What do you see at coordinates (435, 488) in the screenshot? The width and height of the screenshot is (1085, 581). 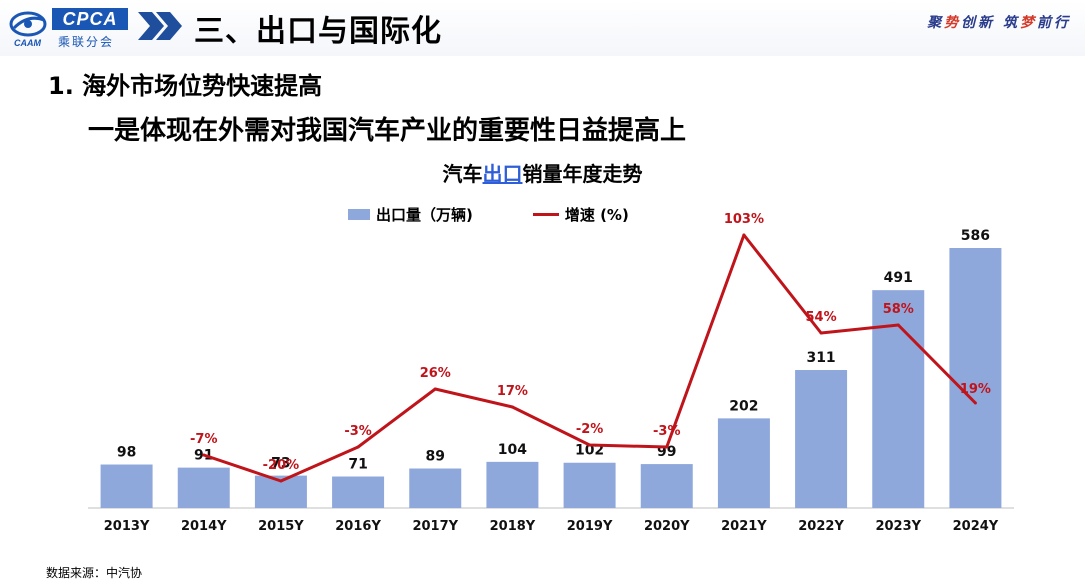 I see `bar-2017Y` at bounding box center [435, 488].